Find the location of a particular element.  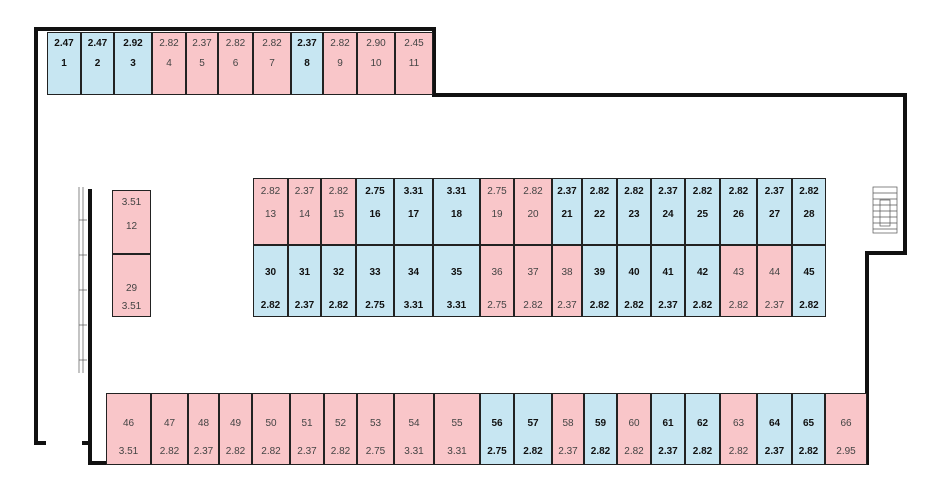

stall-28: 2.82 28 is located at coordinates (809, 211).